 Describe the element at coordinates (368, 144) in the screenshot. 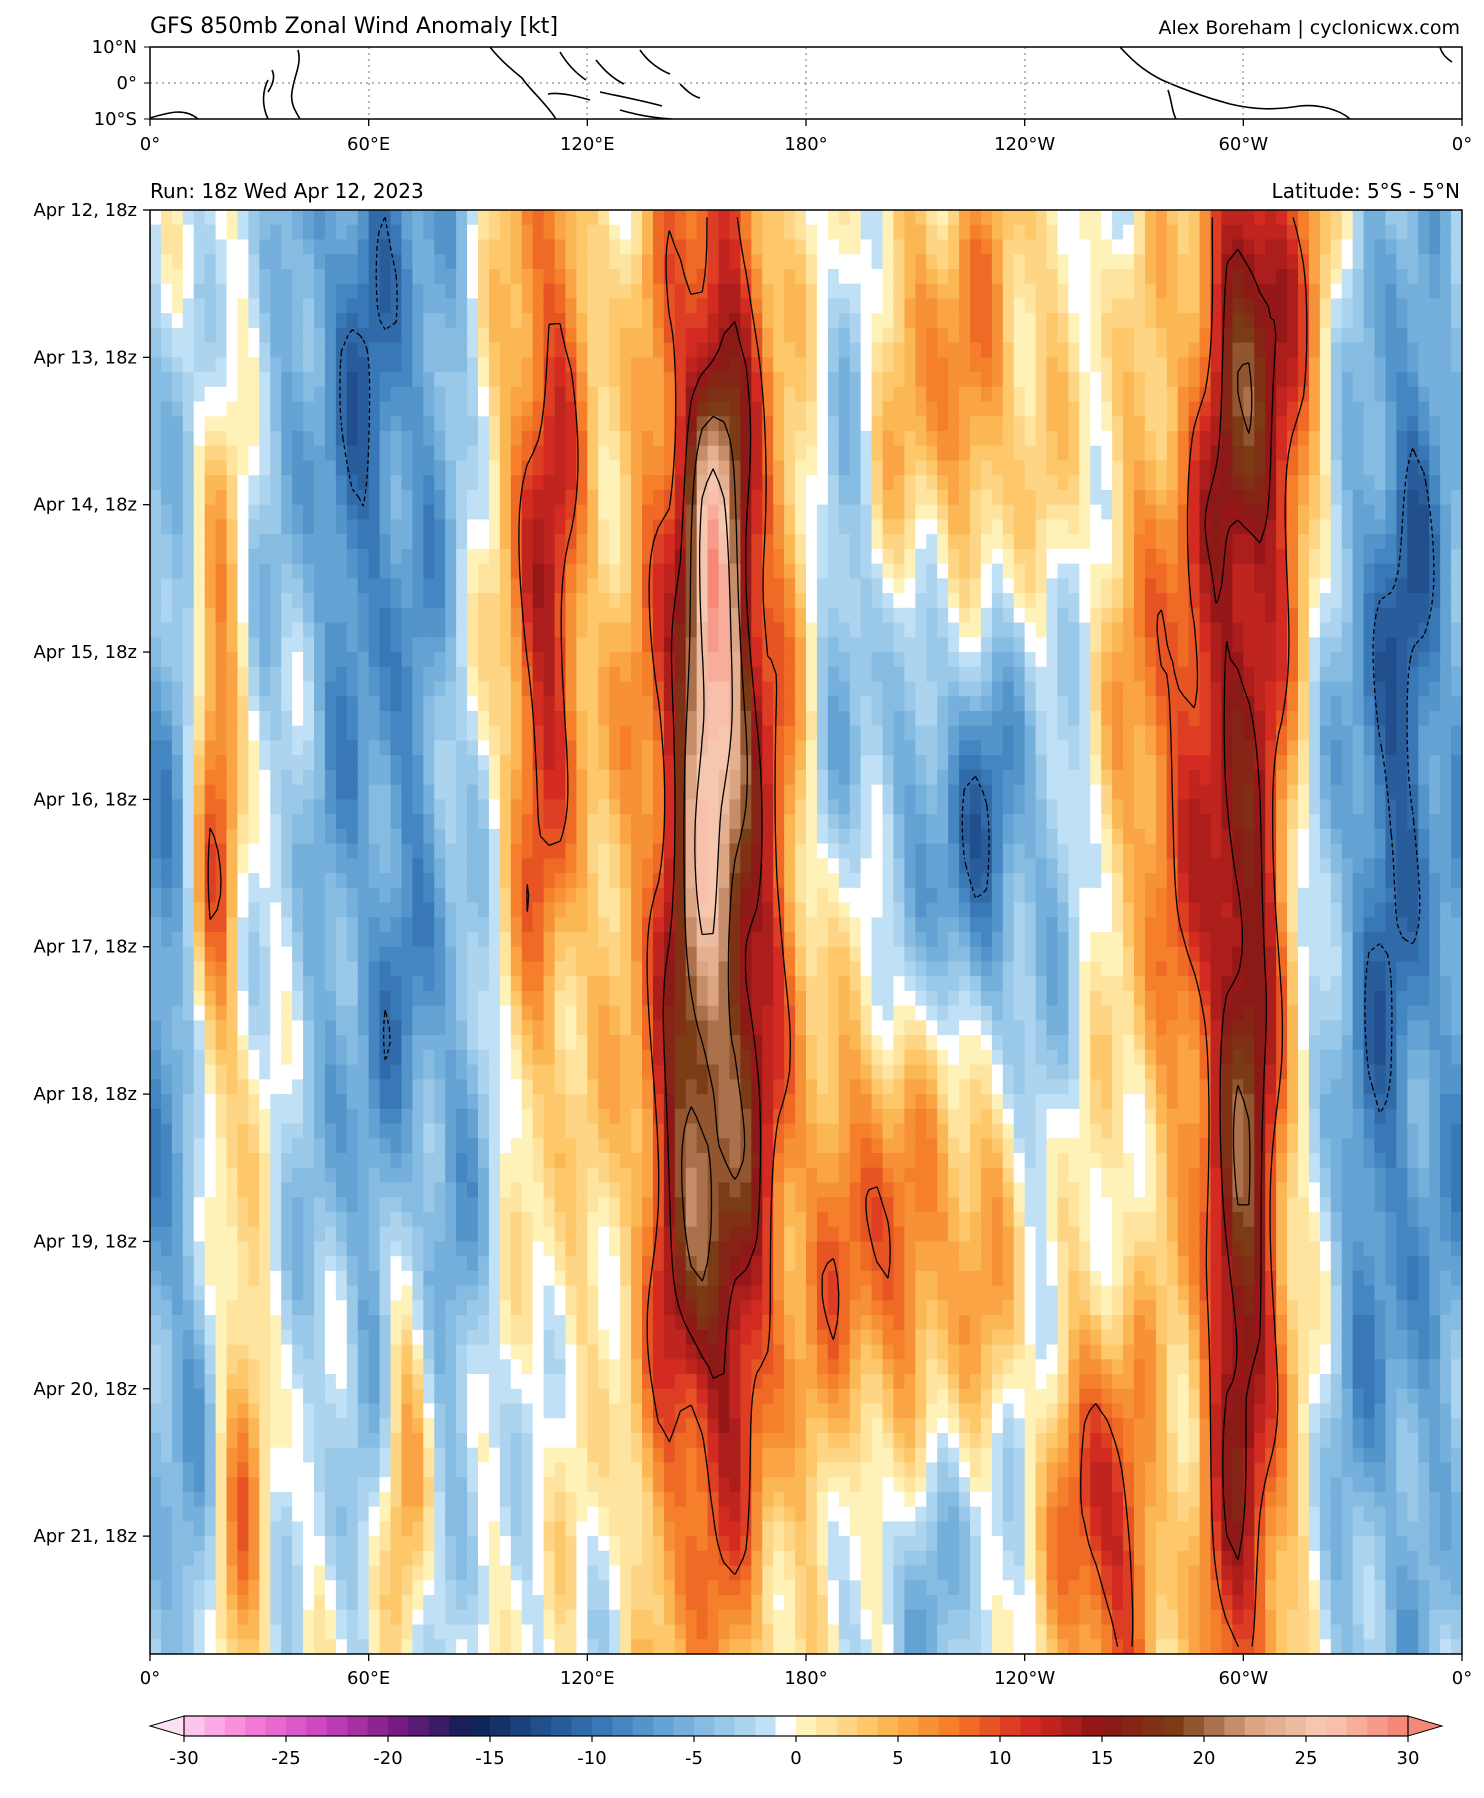

I see `x-tick-label: 60°E` at that location.